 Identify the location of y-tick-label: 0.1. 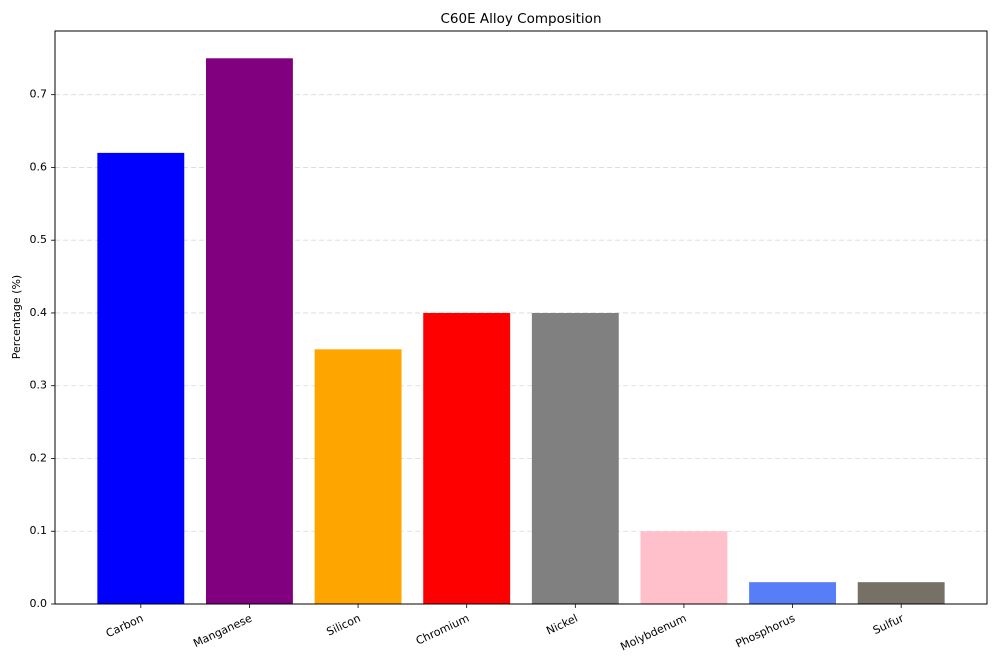
(39, 530).